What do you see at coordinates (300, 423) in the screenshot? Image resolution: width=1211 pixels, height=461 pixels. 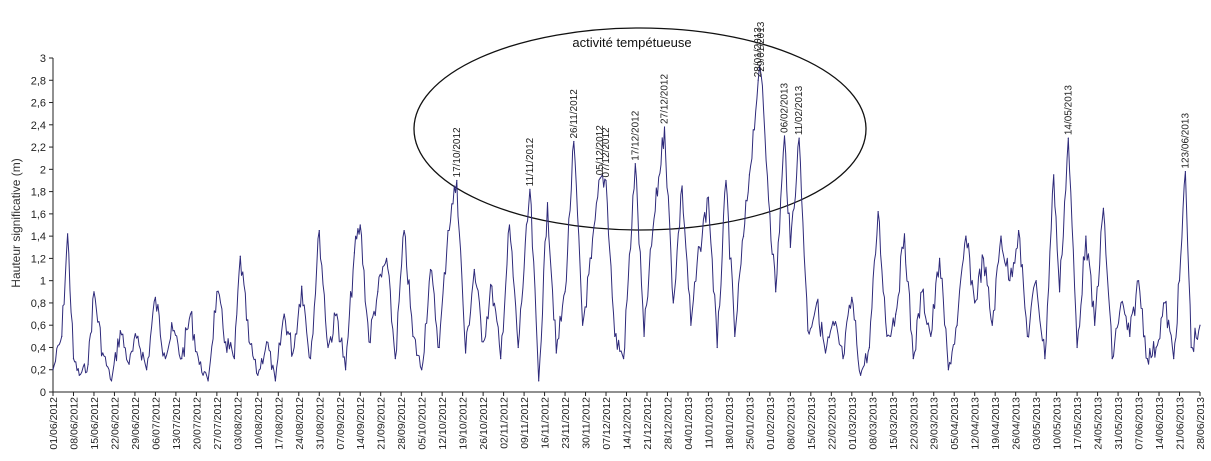 I see `x-tick-label: 24/08/2012` at bounding box center [300, 423].